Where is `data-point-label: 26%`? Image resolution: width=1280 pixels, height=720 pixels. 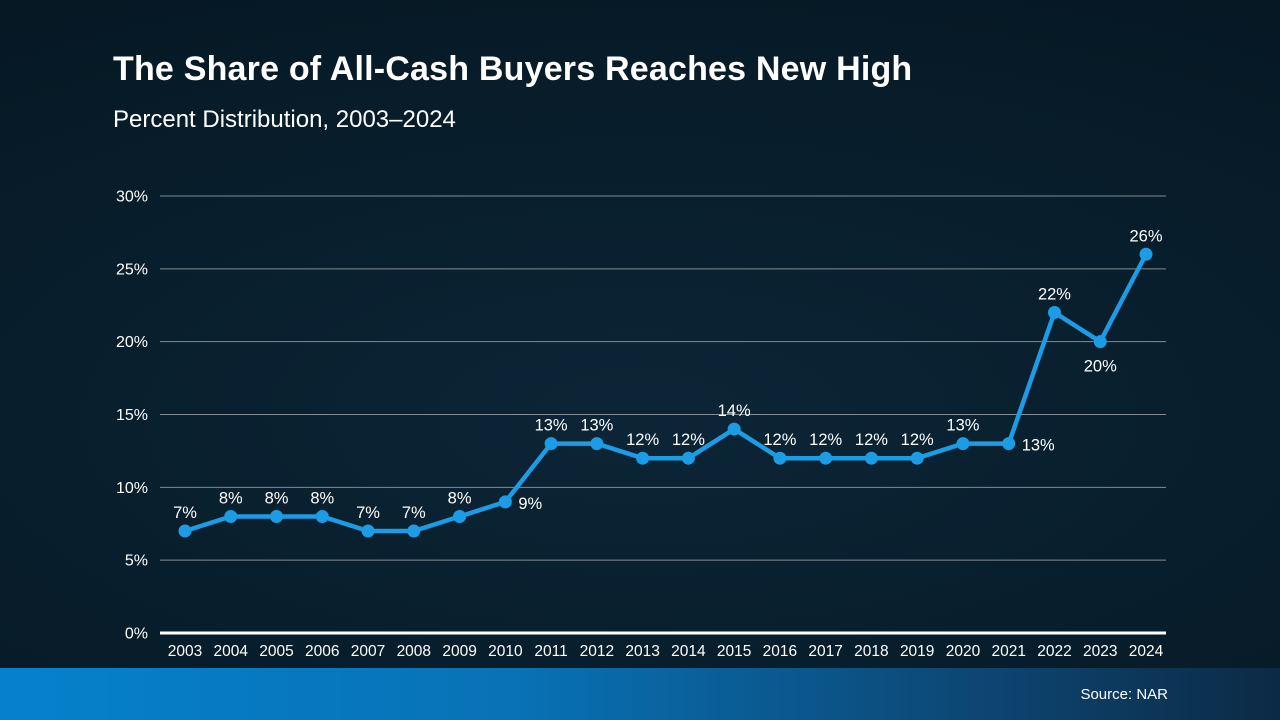 data-point-label: 26% is located at coordinates (1145, 236).